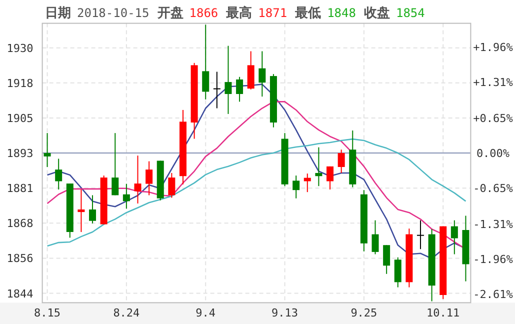 The image size is (515, 324). I want to click on y-tick-label: 1930, so click(20, 48).